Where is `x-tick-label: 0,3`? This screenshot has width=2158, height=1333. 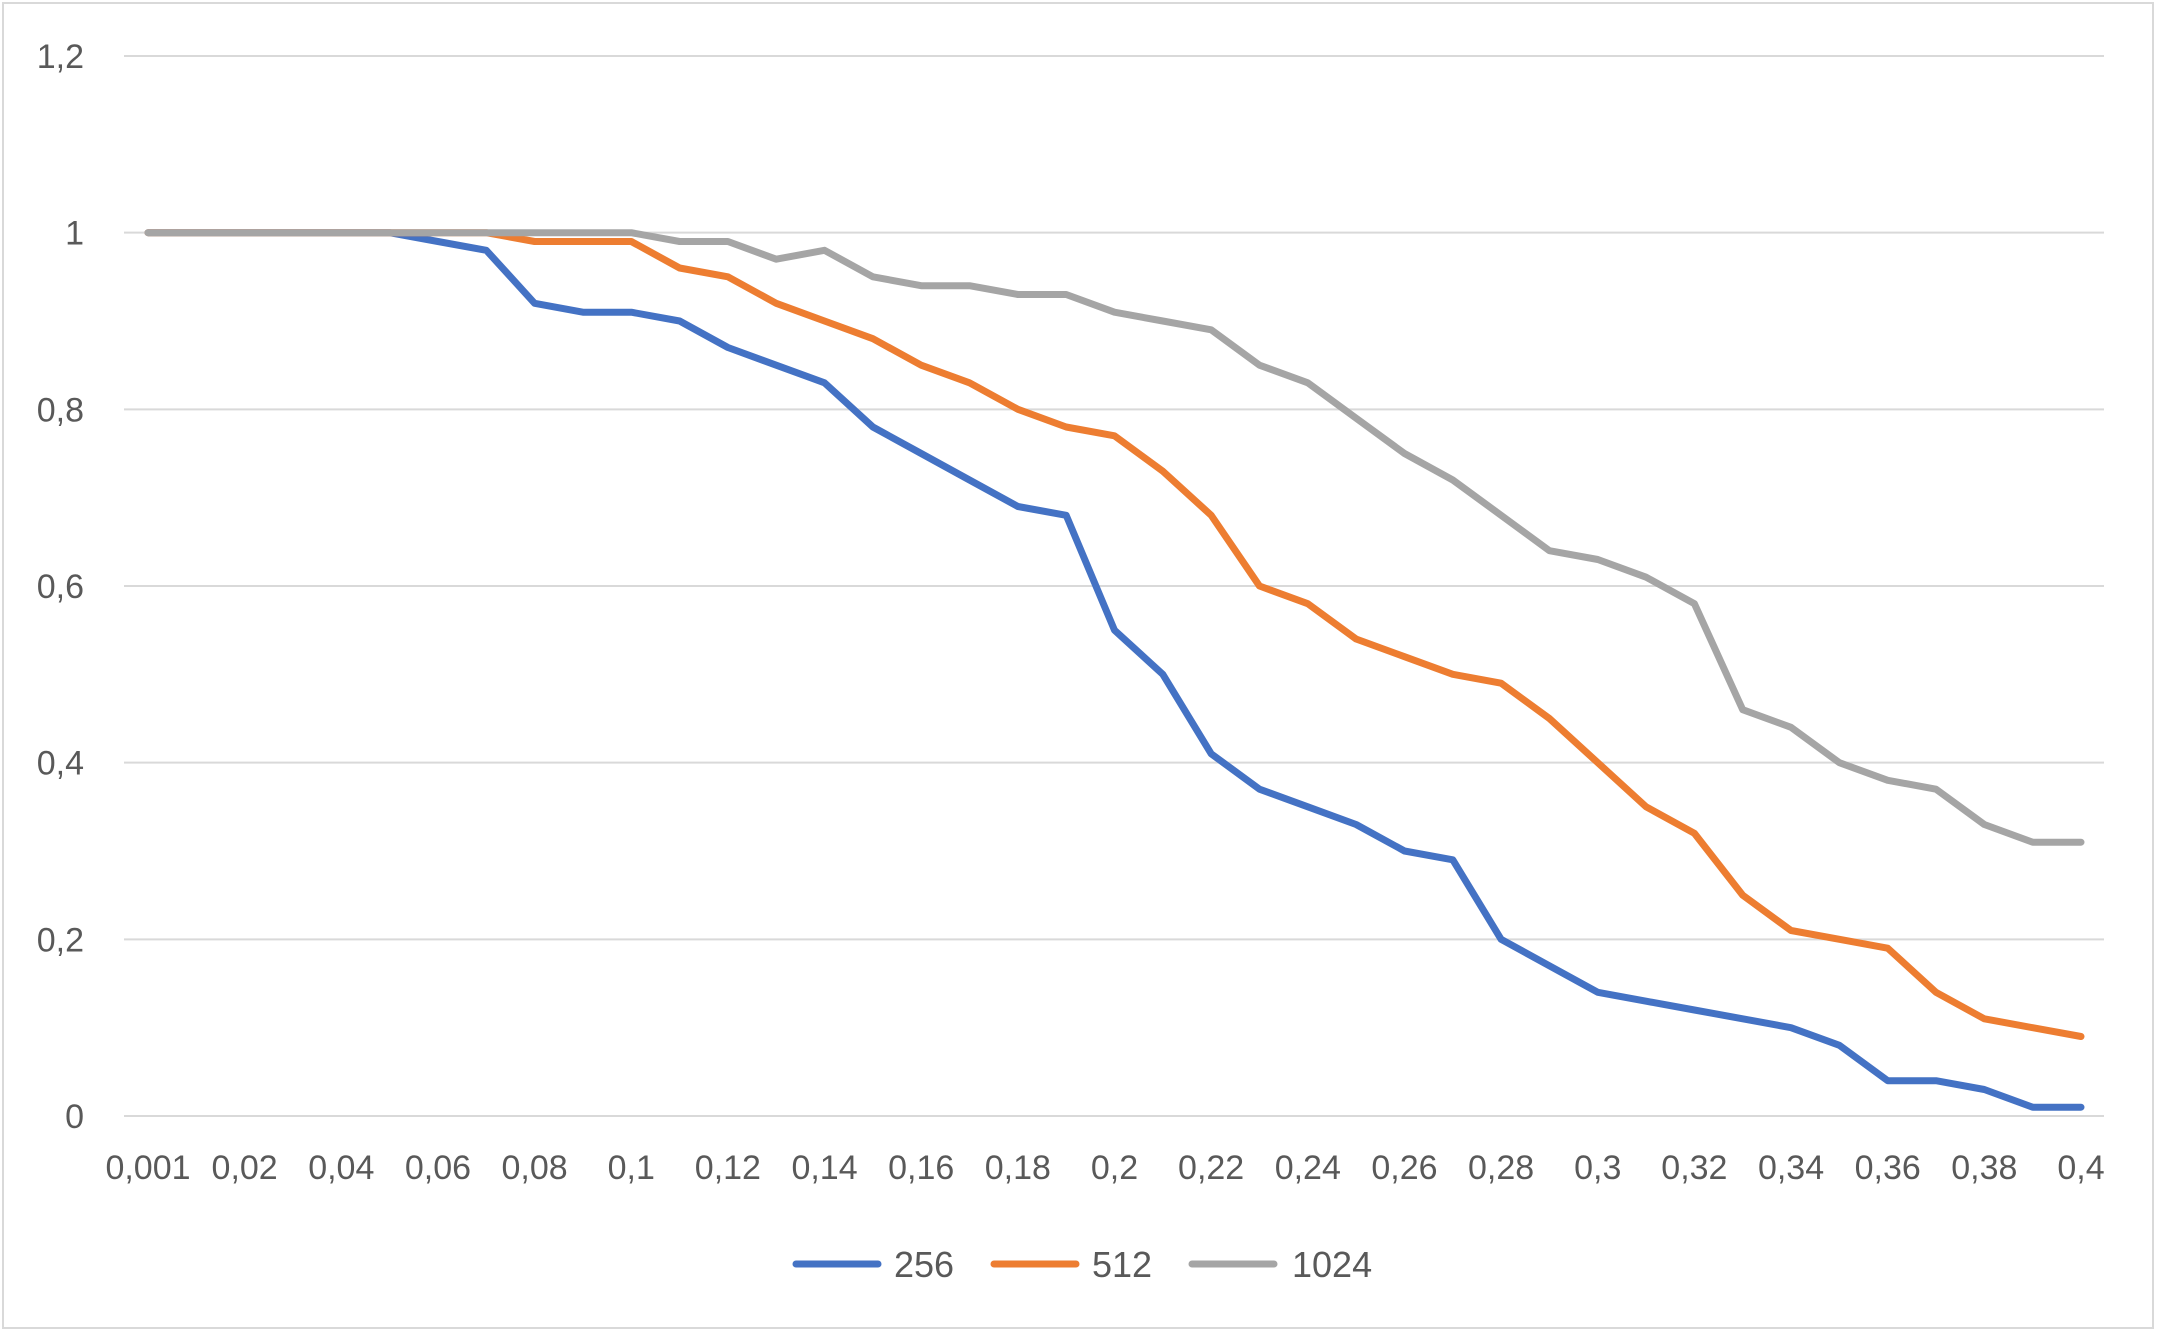
x-tick-label: 0,3 is located at coordinates (1597, 1168).